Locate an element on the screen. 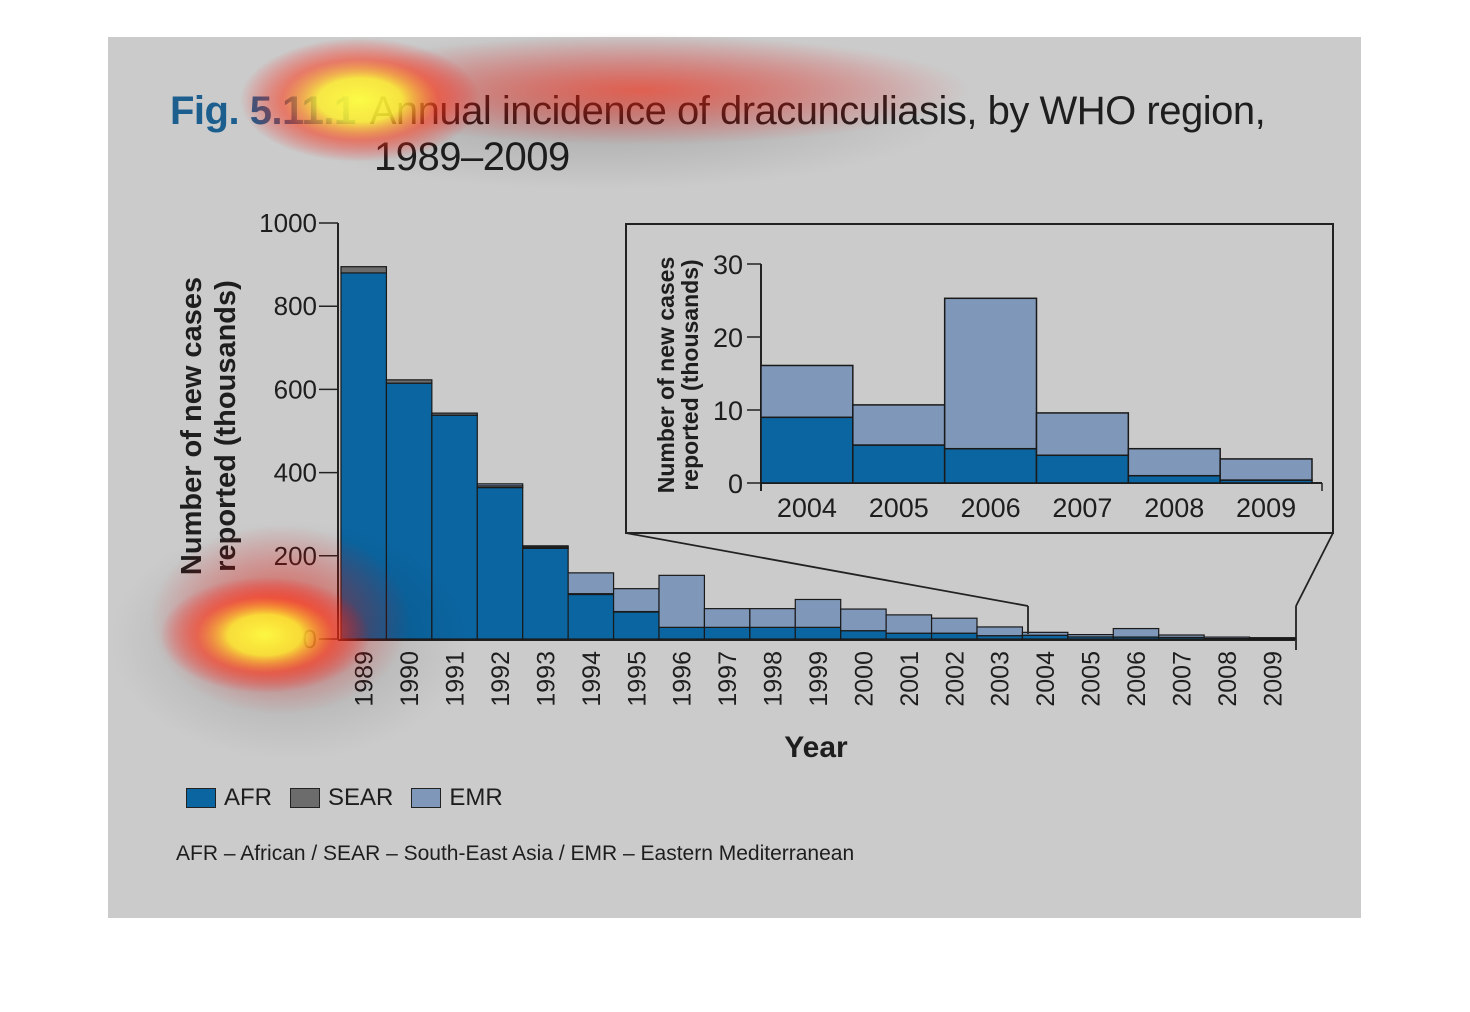 The width and height of the screenshot is (1470, 1012). x-axis-title: Year is located at coordinates (816, 747).